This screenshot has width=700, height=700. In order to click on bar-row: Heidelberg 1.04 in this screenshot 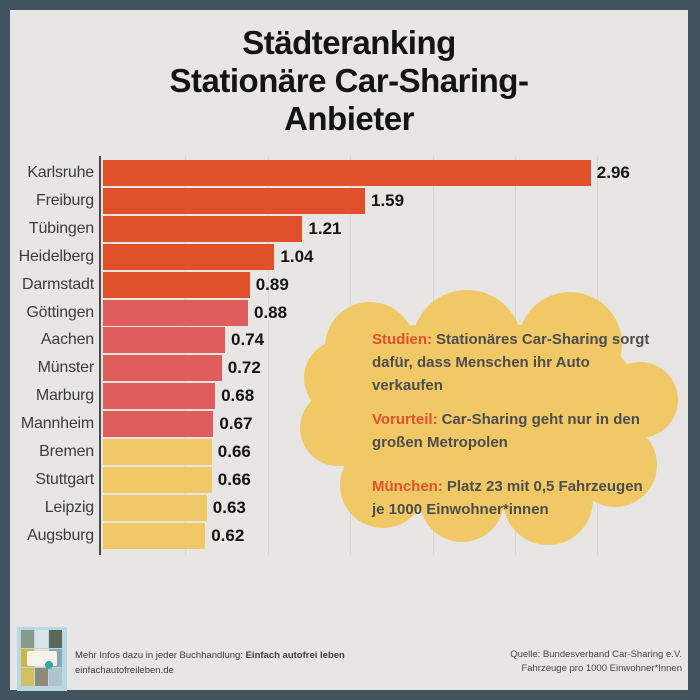, I will do `click(349, 256)`.